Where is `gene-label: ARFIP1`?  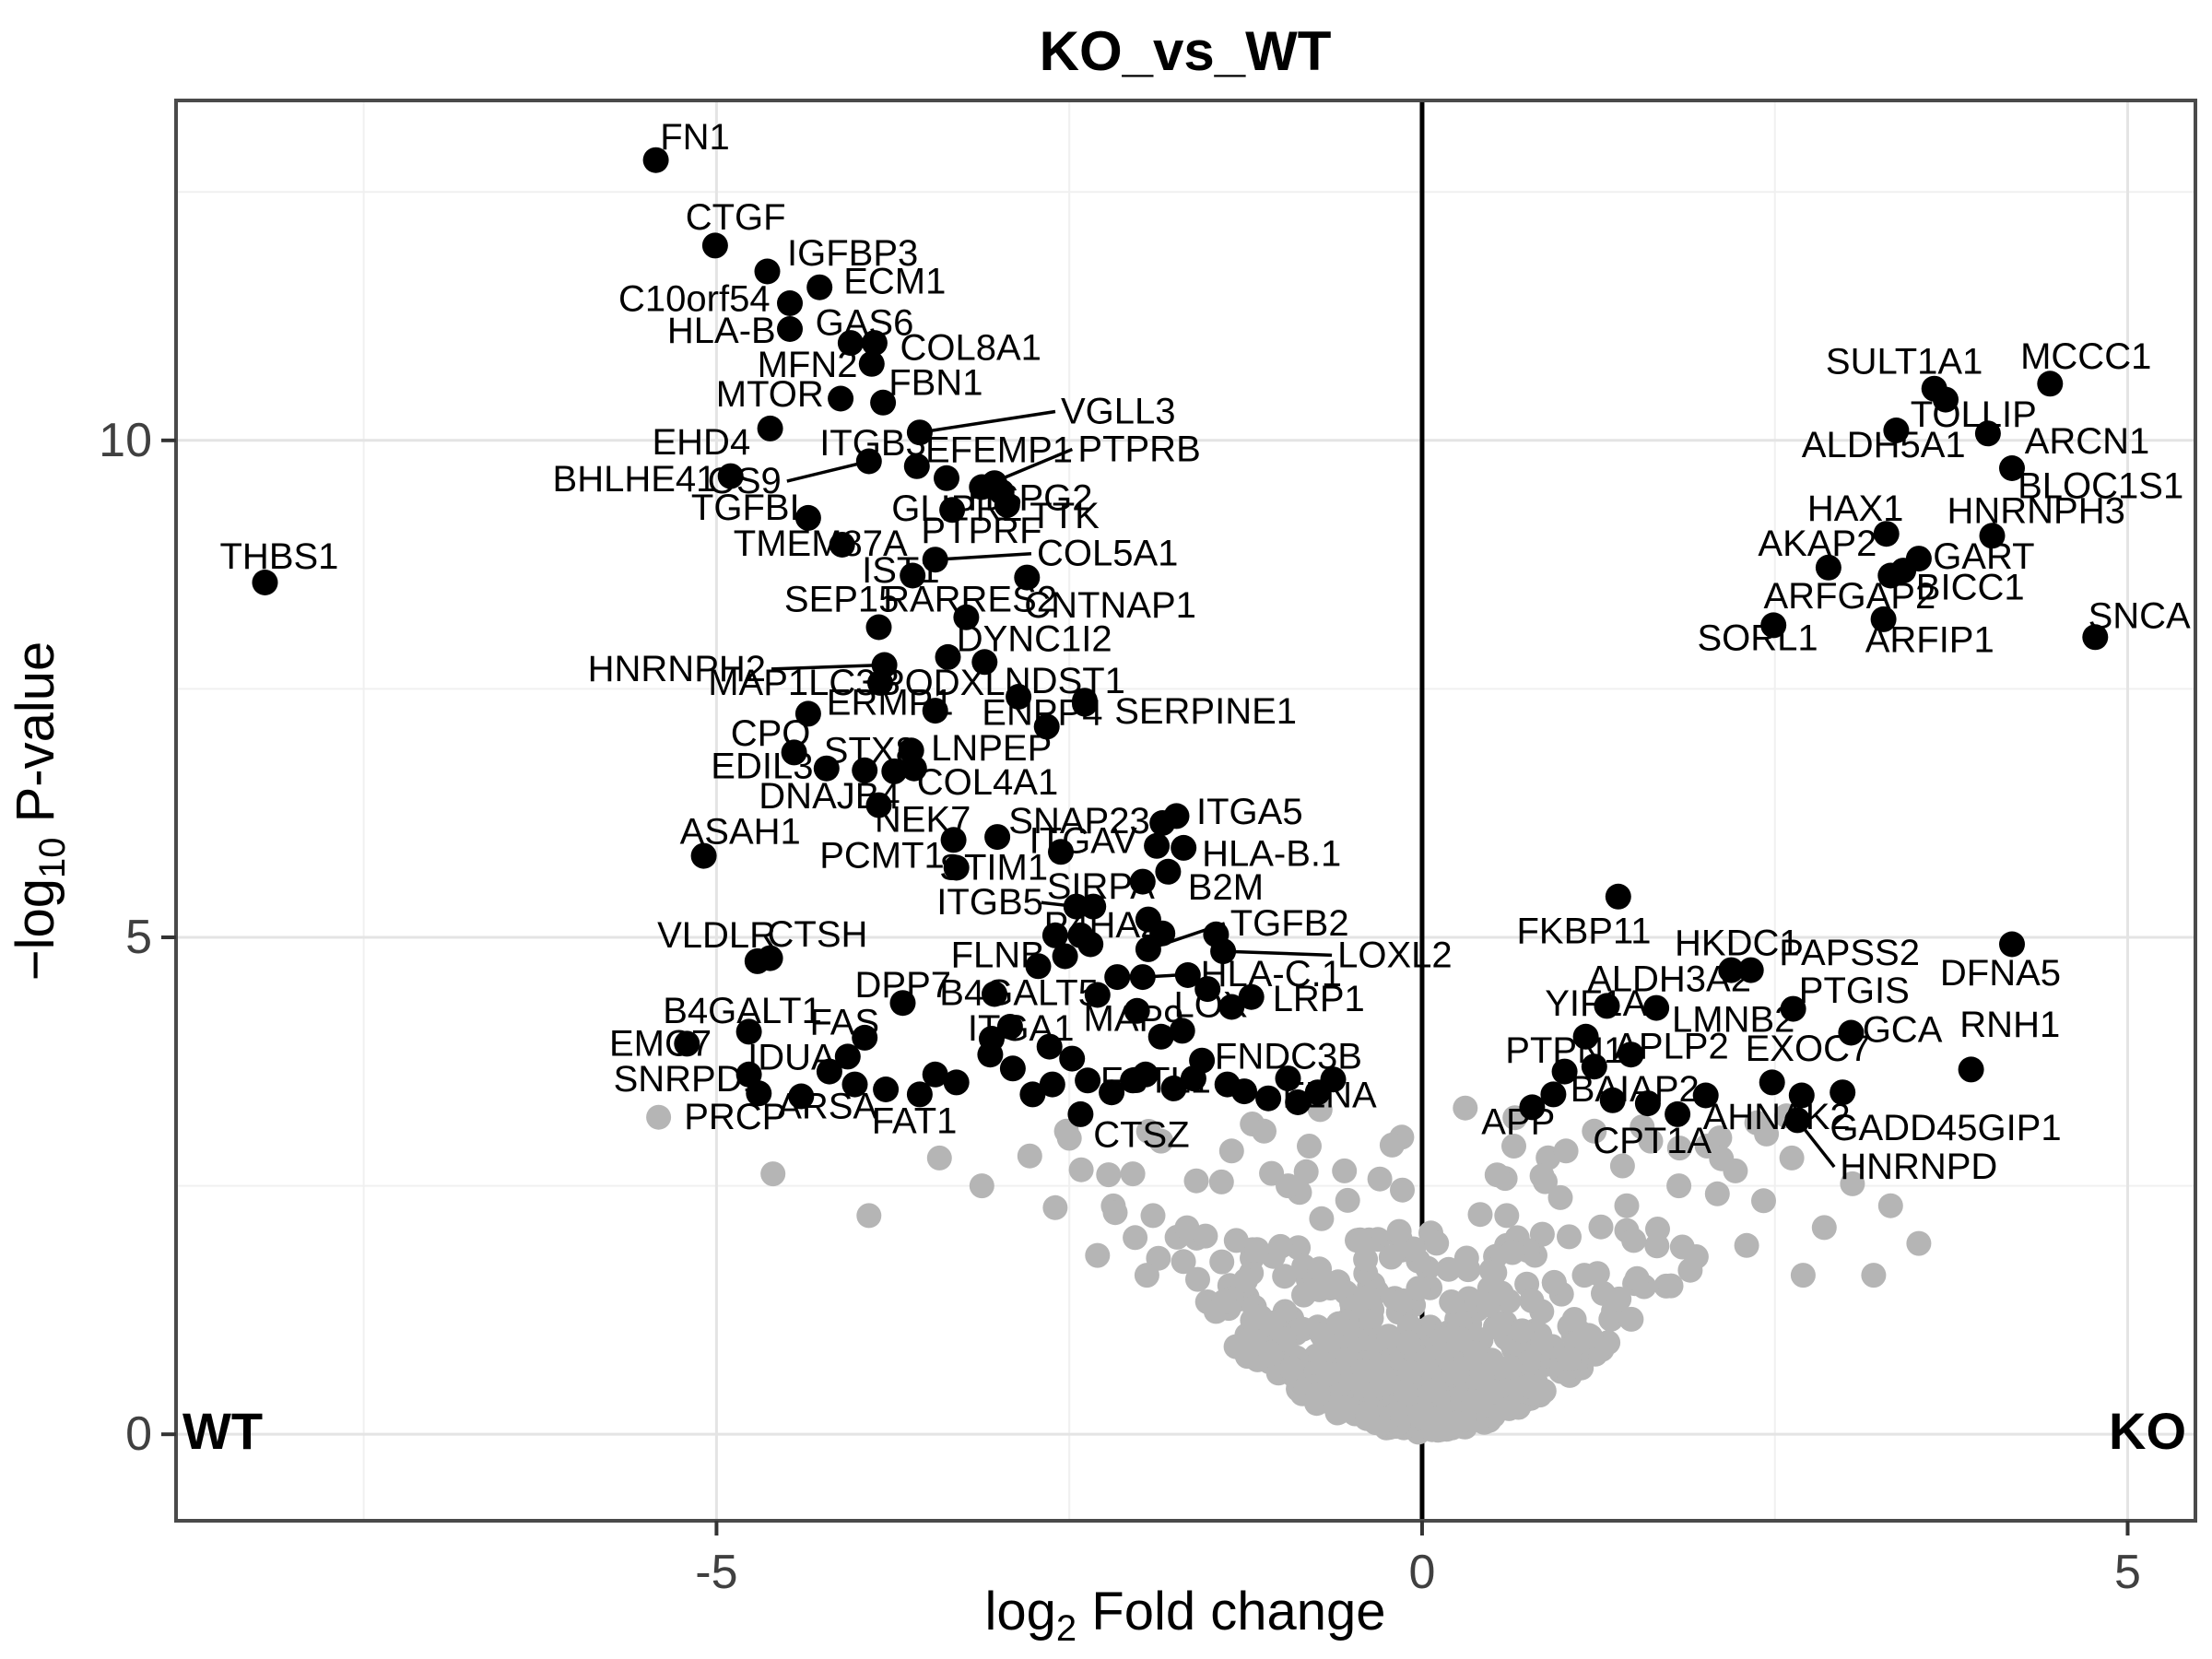
gene-label: ARFIP1 is located at coordinates (1929, 640).